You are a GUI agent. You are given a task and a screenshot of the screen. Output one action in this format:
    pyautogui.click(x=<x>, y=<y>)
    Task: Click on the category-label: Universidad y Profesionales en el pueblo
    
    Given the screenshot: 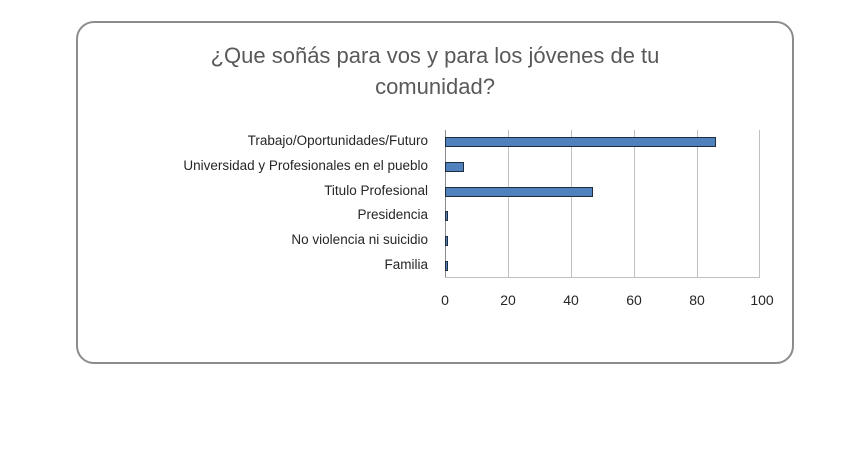 What is the action you would take?
    pyautogui.click(x=305, y=165)
    